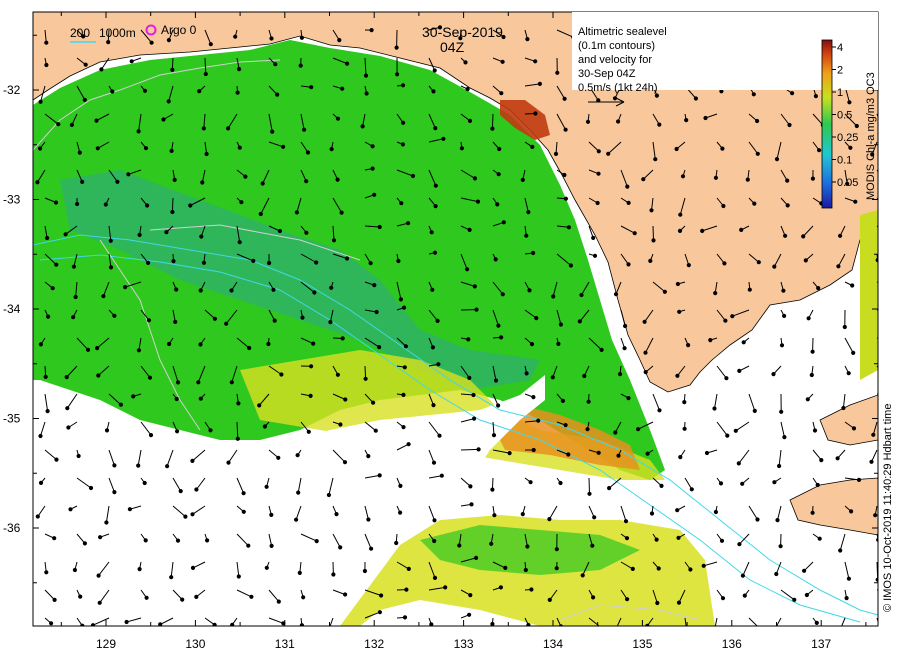 Image resolution: width=900 pixels, height=665 pixels. I want to click on colorbar-tick-label: 0.5, so click(844, 116).